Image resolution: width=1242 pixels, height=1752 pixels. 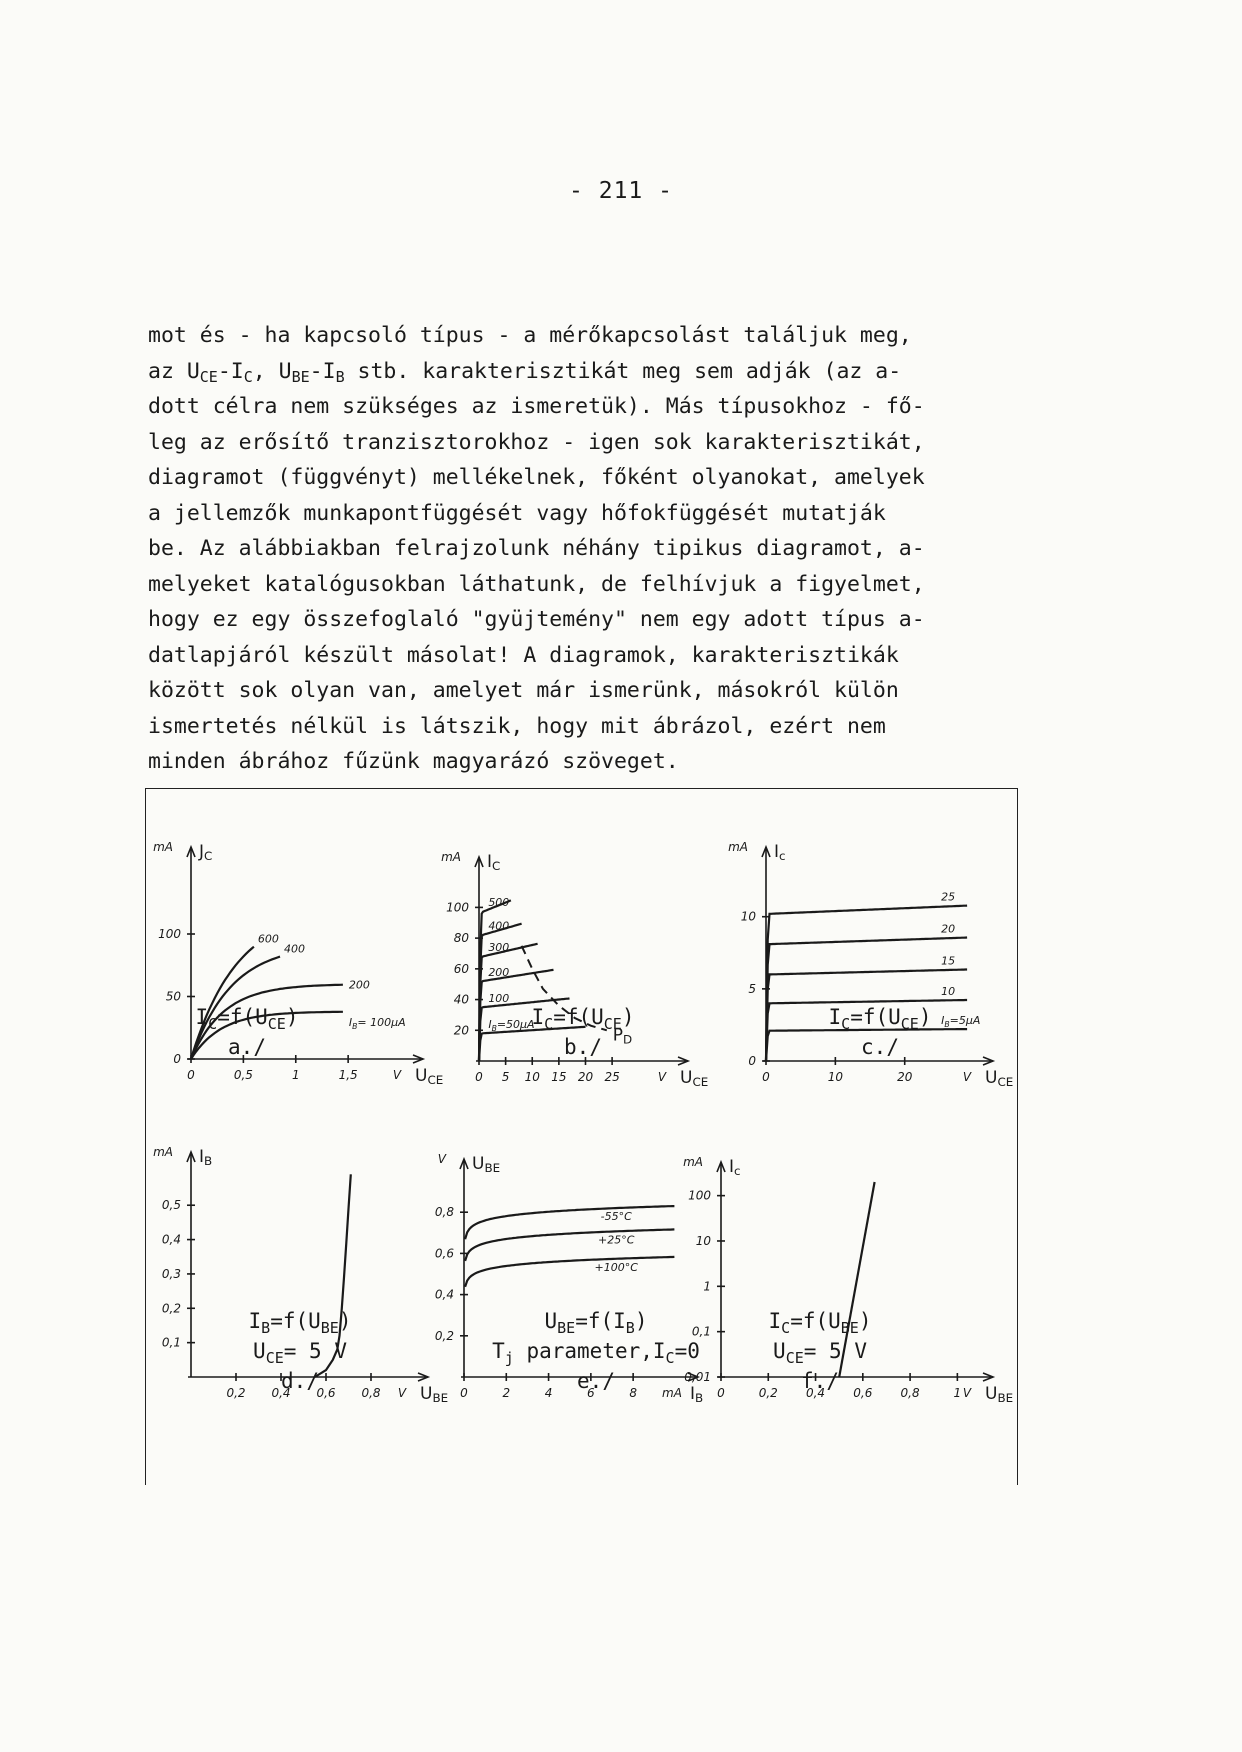 I want to click on curve-label: IB= 100µA, so click(x=377, y=1023).